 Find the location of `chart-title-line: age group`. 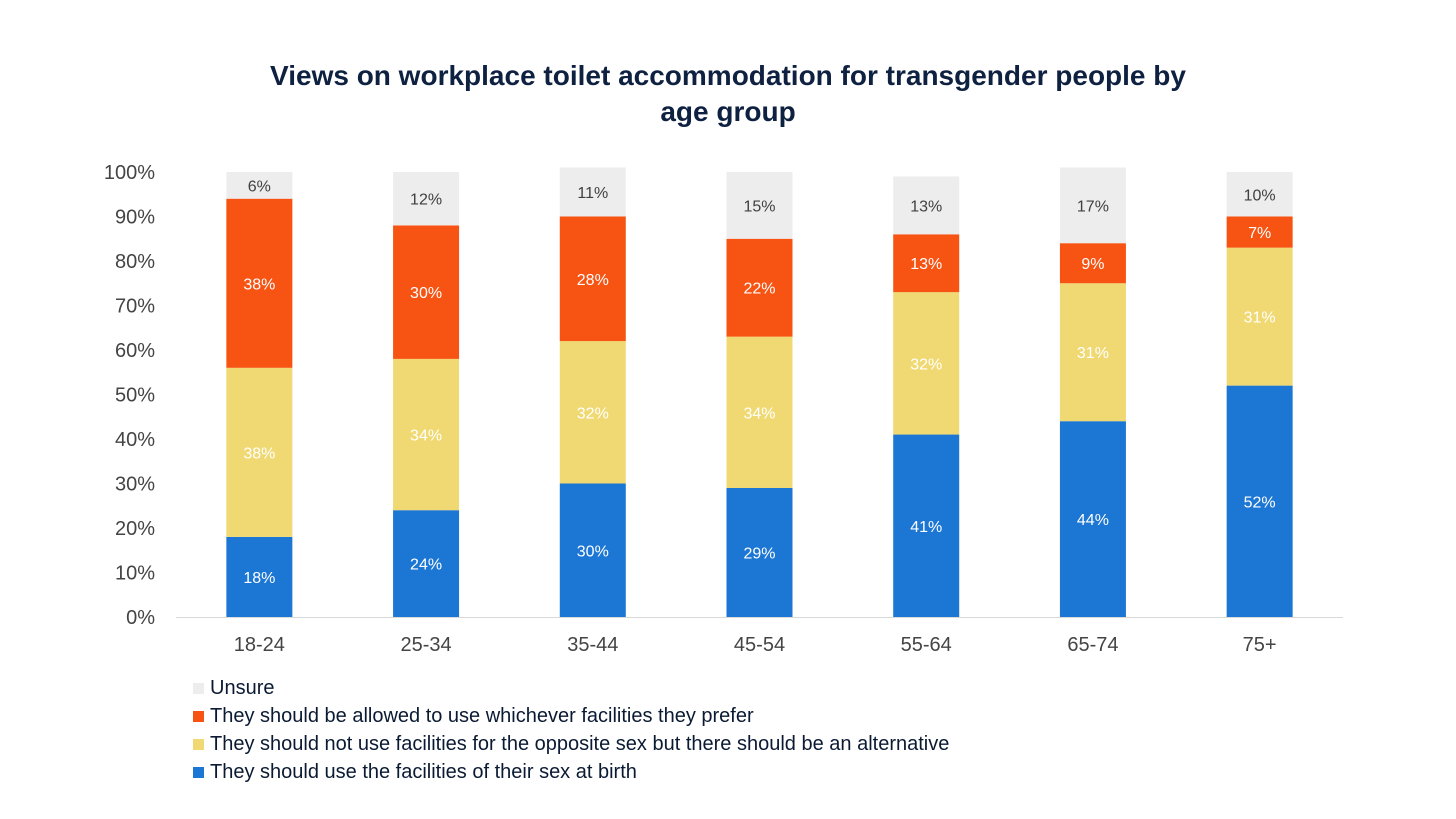

chart-title-line: age group is located at coordinates (728, 111).